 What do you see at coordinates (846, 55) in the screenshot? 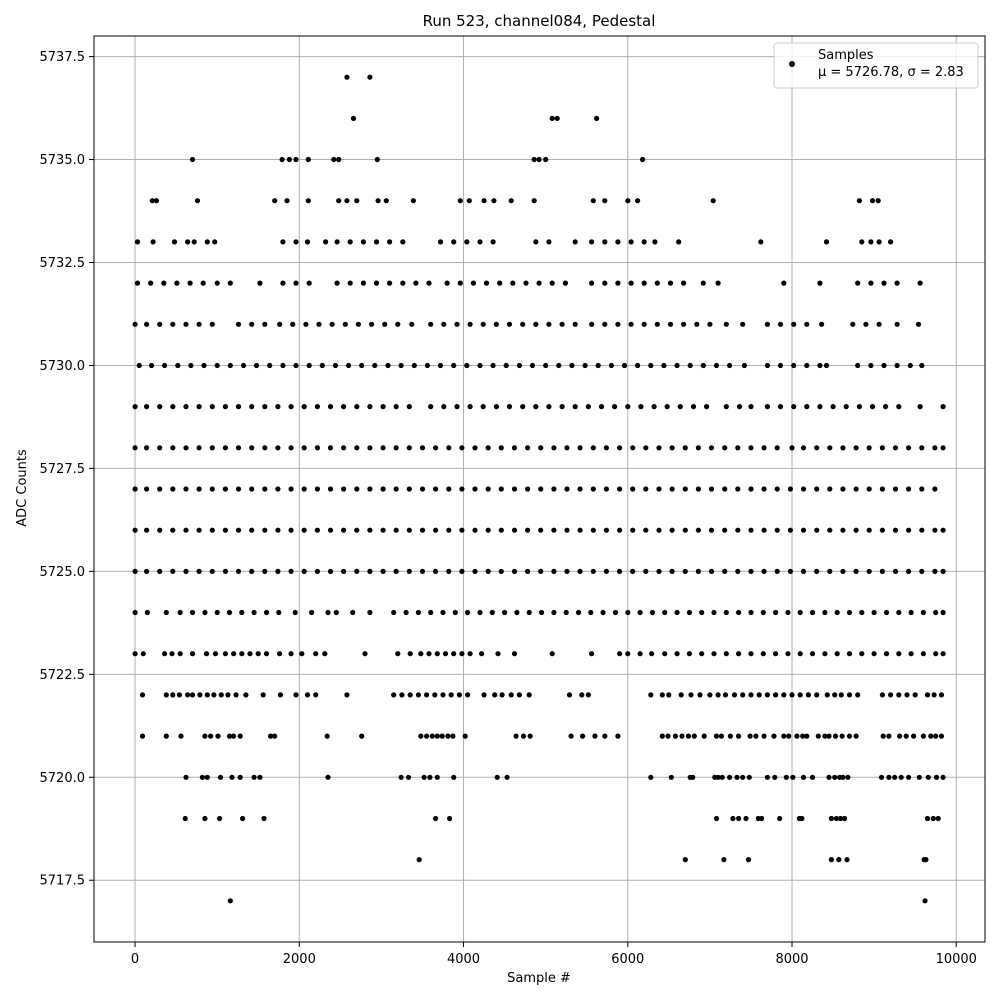
I see `legend-entry-samples: Samples` at bounding box center [846, 55].